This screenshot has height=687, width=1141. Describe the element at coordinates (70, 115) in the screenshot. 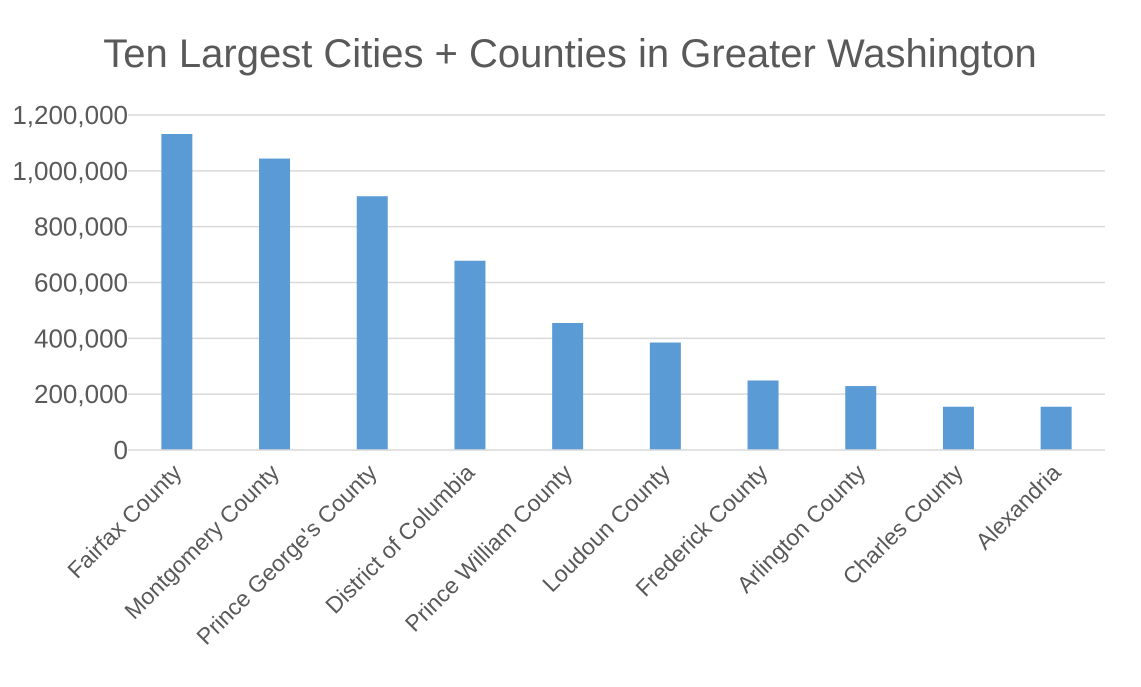

I see `y-tick-label: 1,200,000` at that location.